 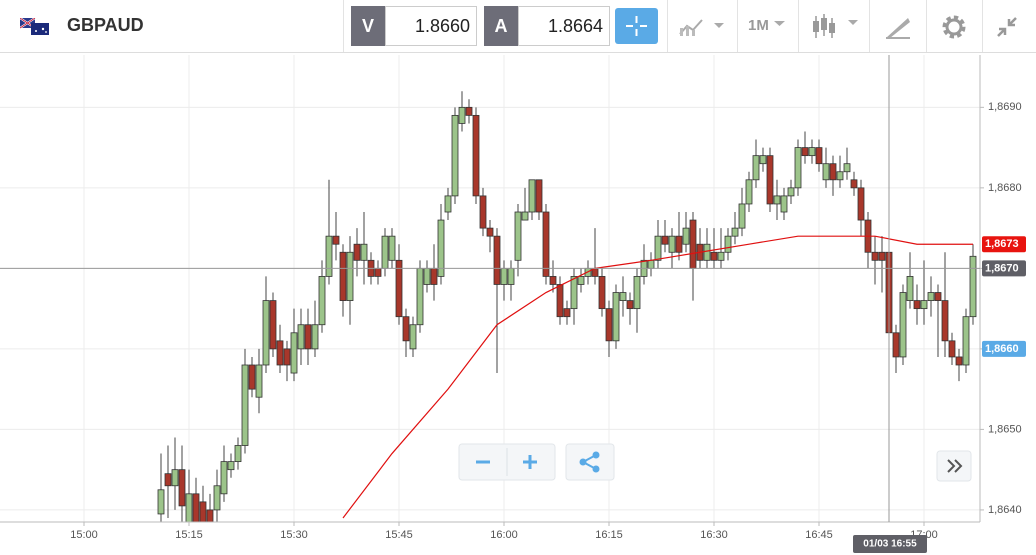 I want to click on collapse-button, so click(x=1007, y=27).